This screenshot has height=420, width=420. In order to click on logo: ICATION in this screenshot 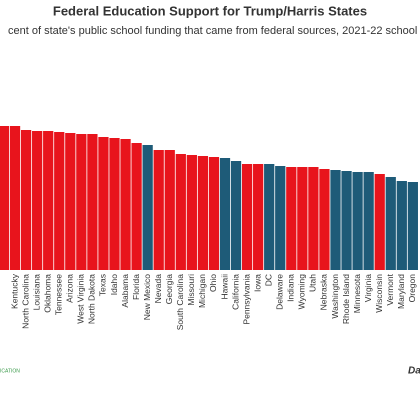, I will do `click(10, 371)`.